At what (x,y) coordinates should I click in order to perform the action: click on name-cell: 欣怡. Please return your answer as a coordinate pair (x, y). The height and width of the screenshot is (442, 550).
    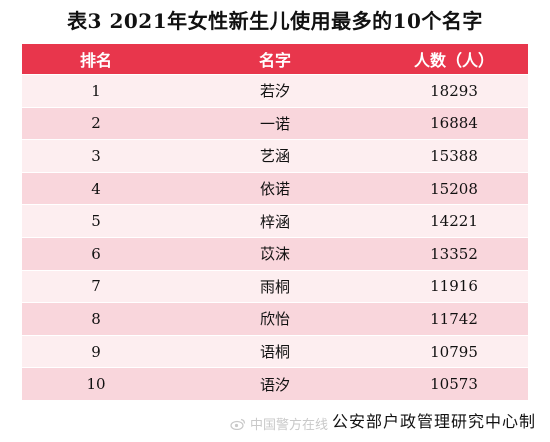
    Looking at the image, I should click on (274, 319).